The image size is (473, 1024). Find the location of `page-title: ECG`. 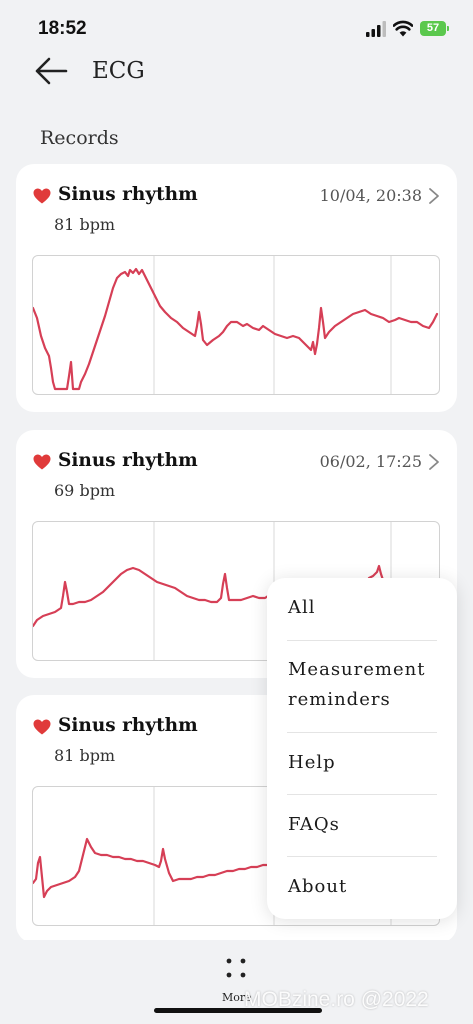

page-title: ECG is located at coordinates (118, 71).